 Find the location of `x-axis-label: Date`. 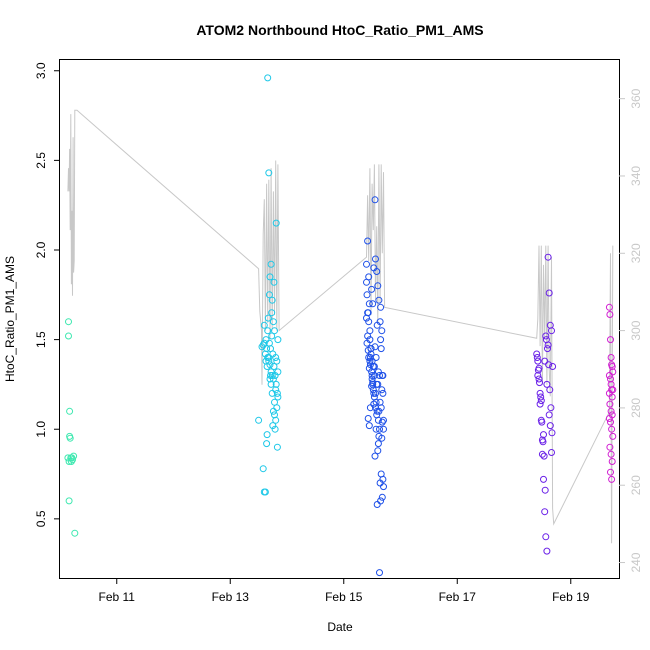

x-axis-label: Date is located at coordinates (340, 627).